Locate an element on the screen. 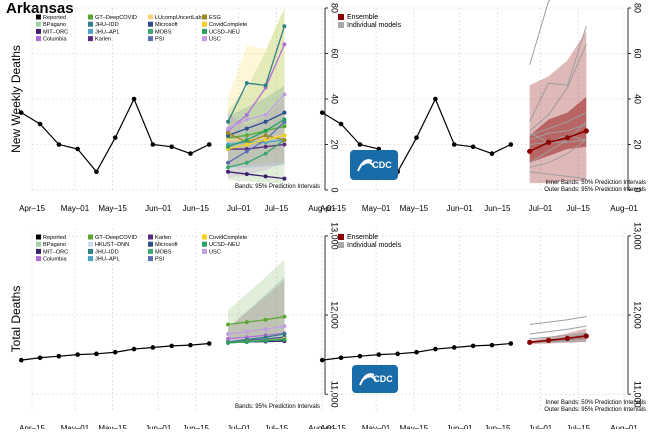  footnote: Bands: 95% Prediction Intervals is located at coordinates (277, 407).